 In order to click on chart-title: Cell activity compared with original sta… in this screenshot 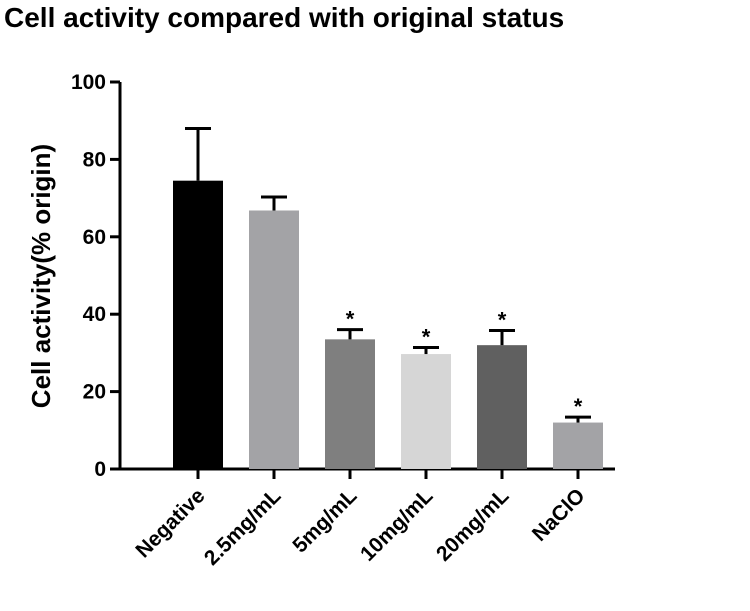, I will do `click(284, 17)`.